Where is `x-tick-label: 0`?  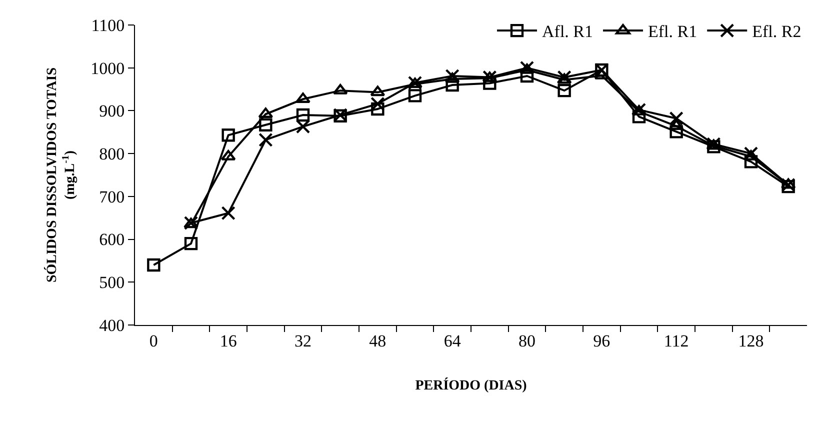
x-tick-label: 0 is located at coordinates (153, 340).